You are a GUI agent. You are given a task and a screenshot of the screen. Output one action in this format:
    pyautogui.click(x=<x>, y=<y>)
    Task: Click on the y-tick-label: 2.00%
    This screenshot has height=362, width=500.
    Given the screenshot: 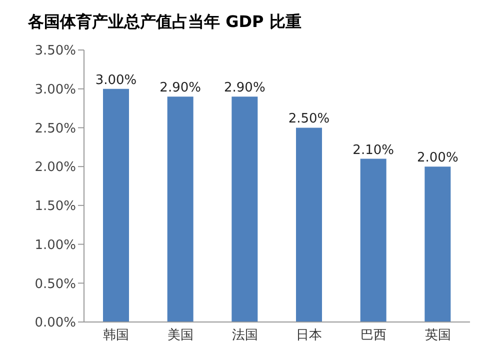 What is the action you would take?
    pyautogui.click(x=55, y=168)
    